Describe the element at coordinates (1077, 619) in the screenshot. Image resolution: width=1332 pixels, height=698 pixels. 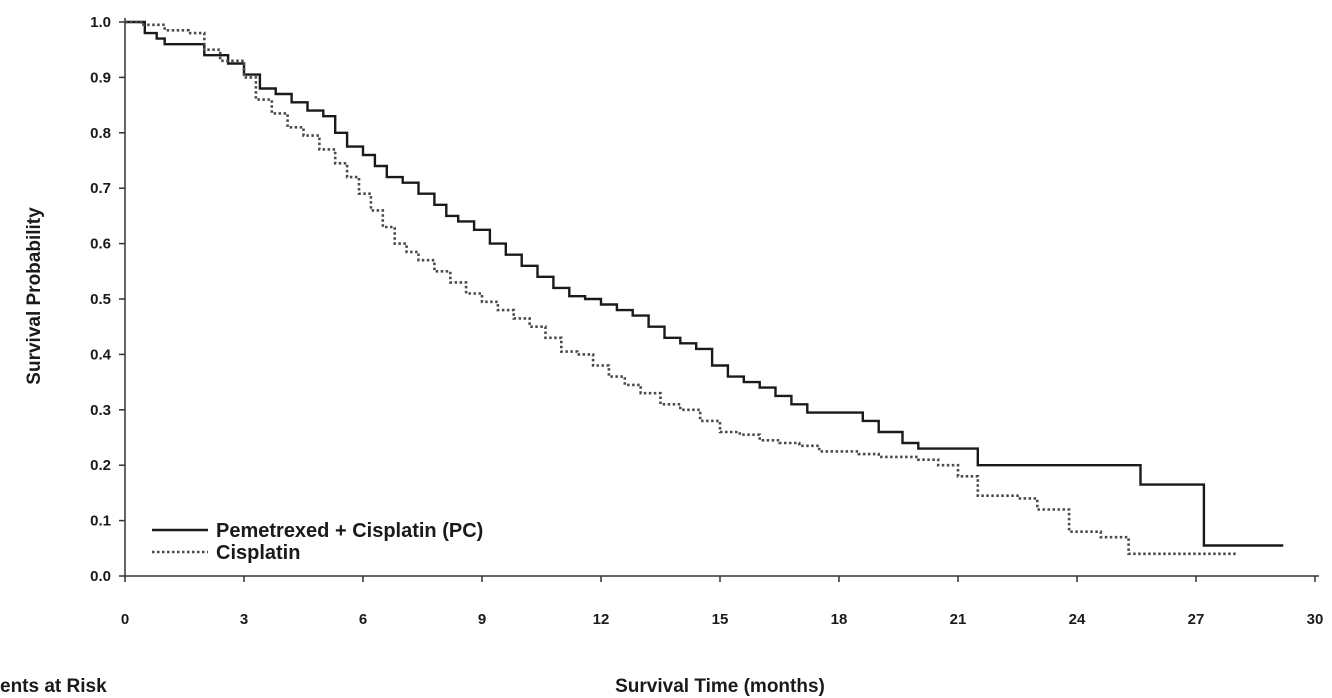
I see `x-tick-label: 24` at that location.